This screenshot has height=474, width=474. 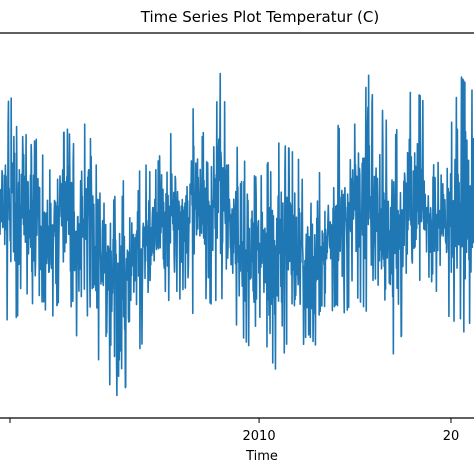 I want to click on x-tick-label-2011: 20, so click(x=451, y=436).